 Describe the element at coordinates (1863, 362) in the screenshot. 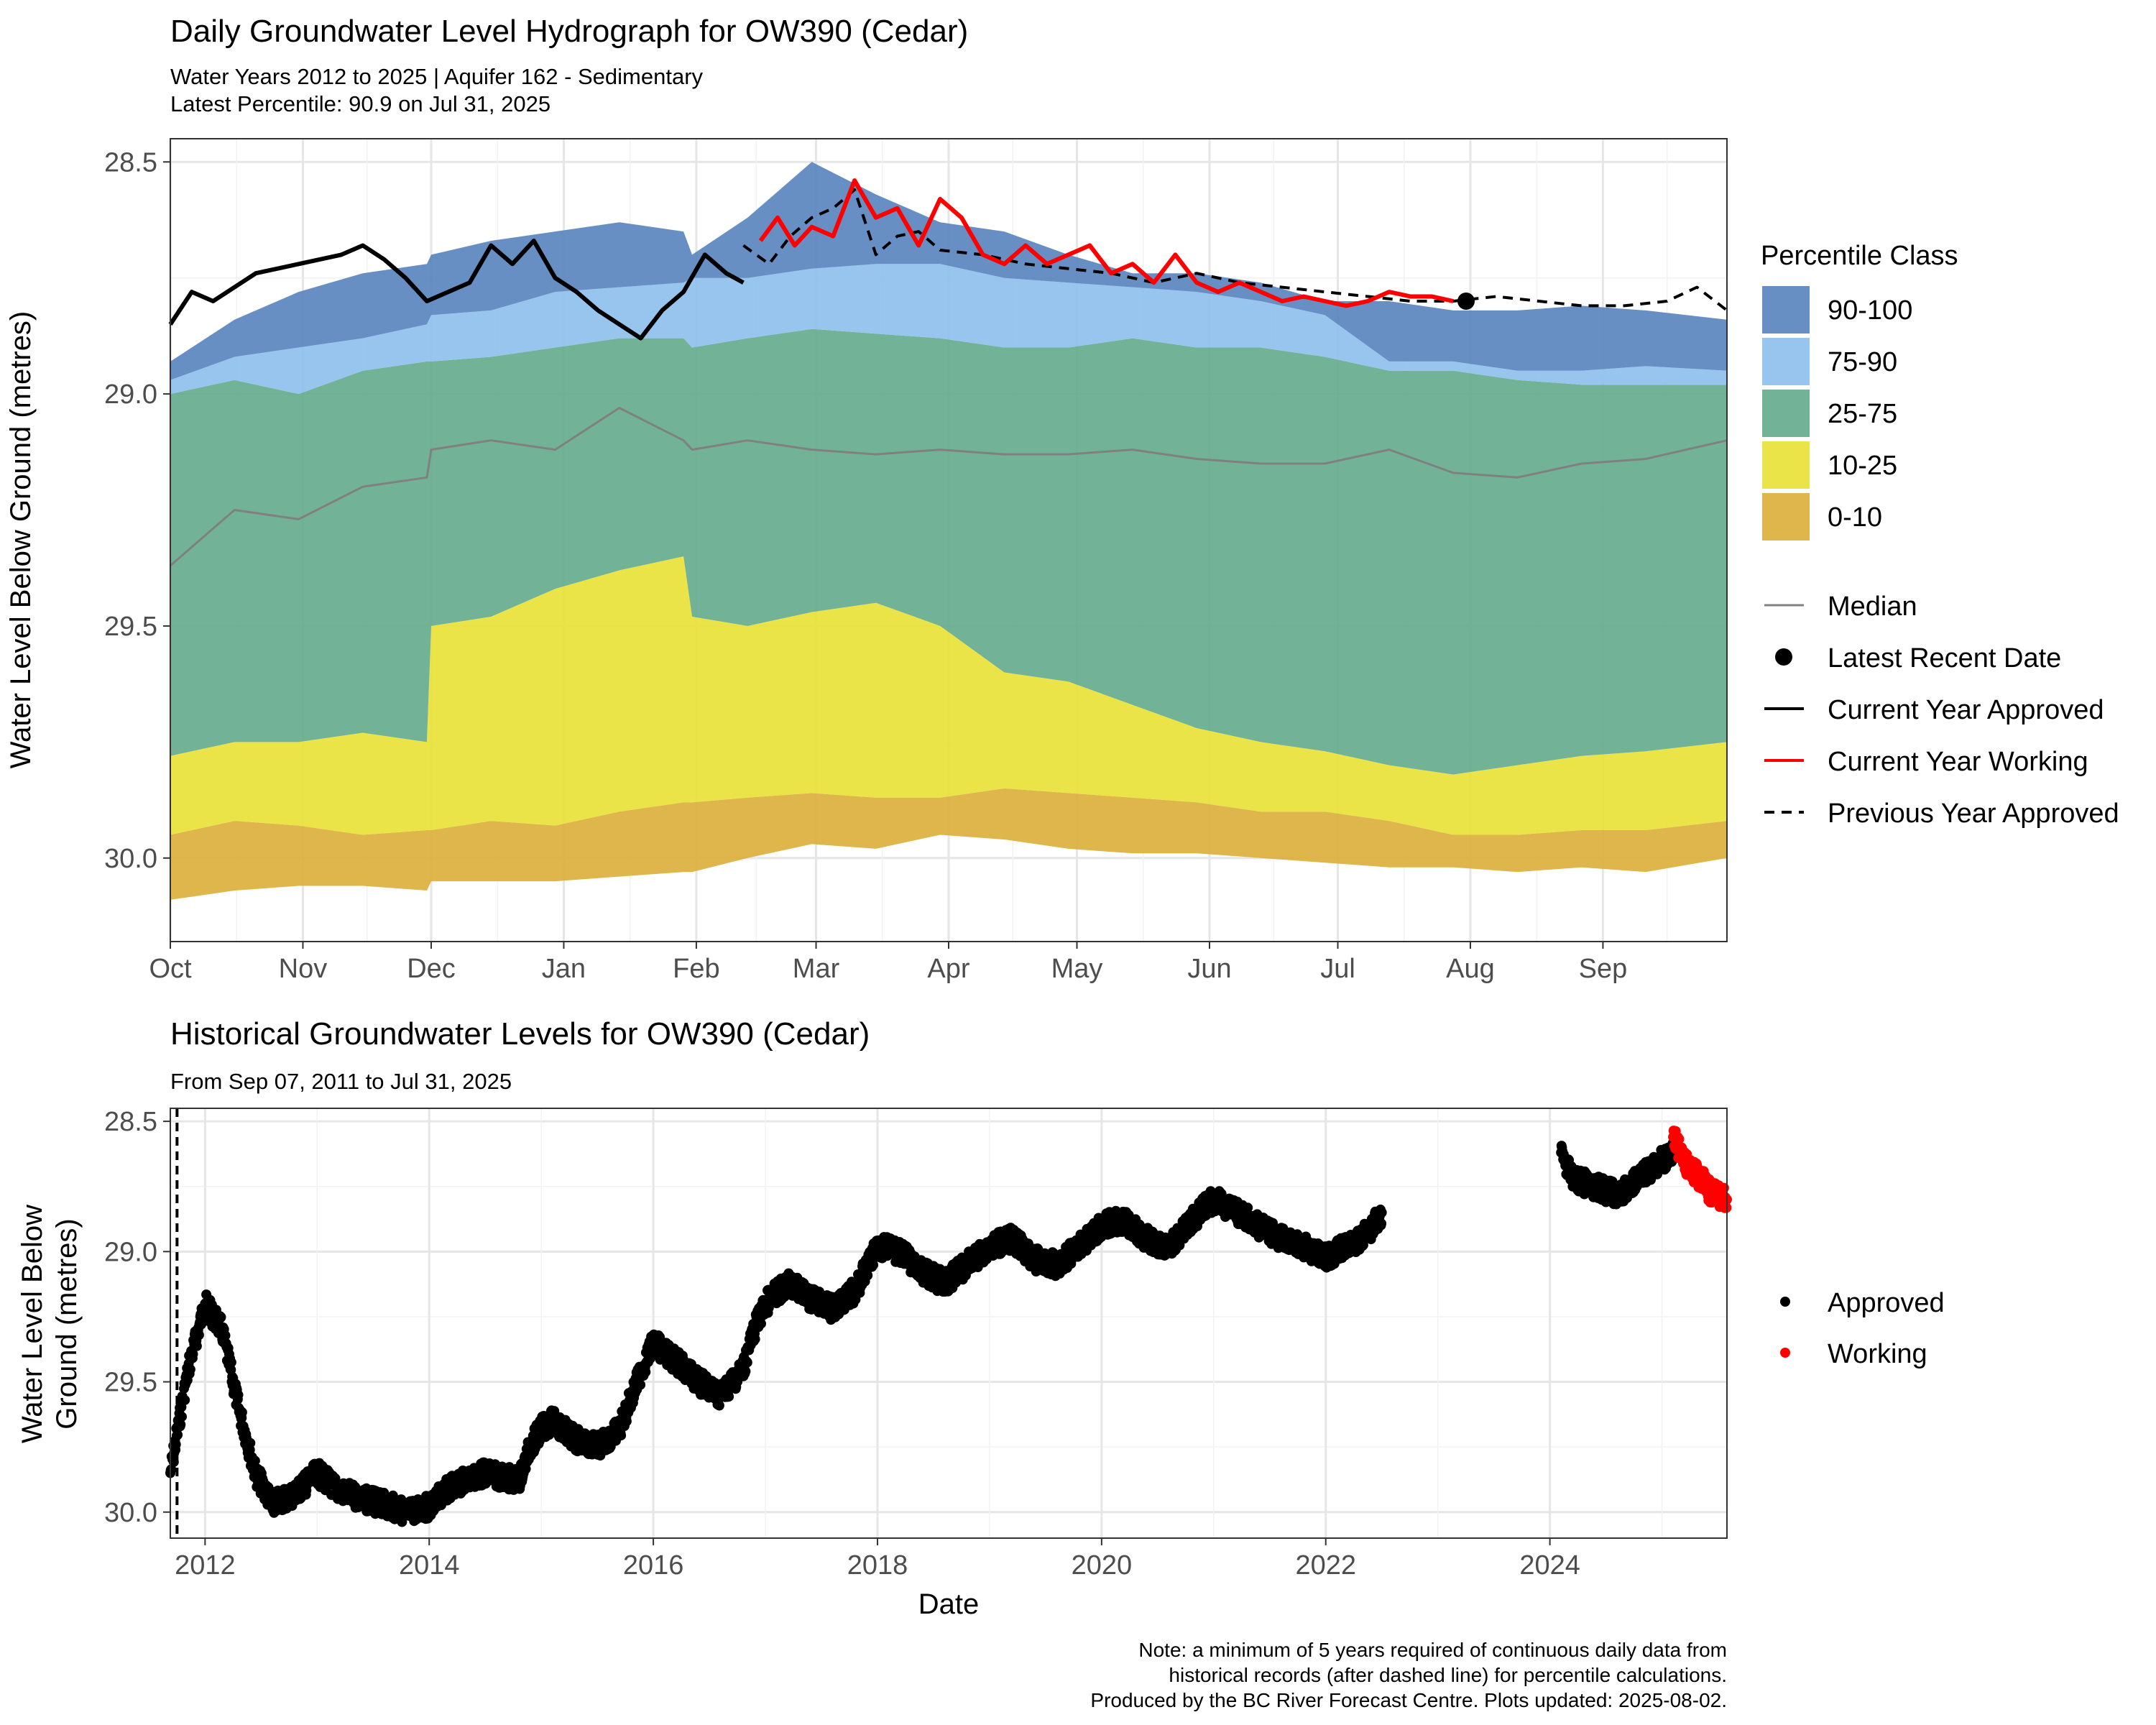

I see `legend-label-75-90: 75-90` at that location.